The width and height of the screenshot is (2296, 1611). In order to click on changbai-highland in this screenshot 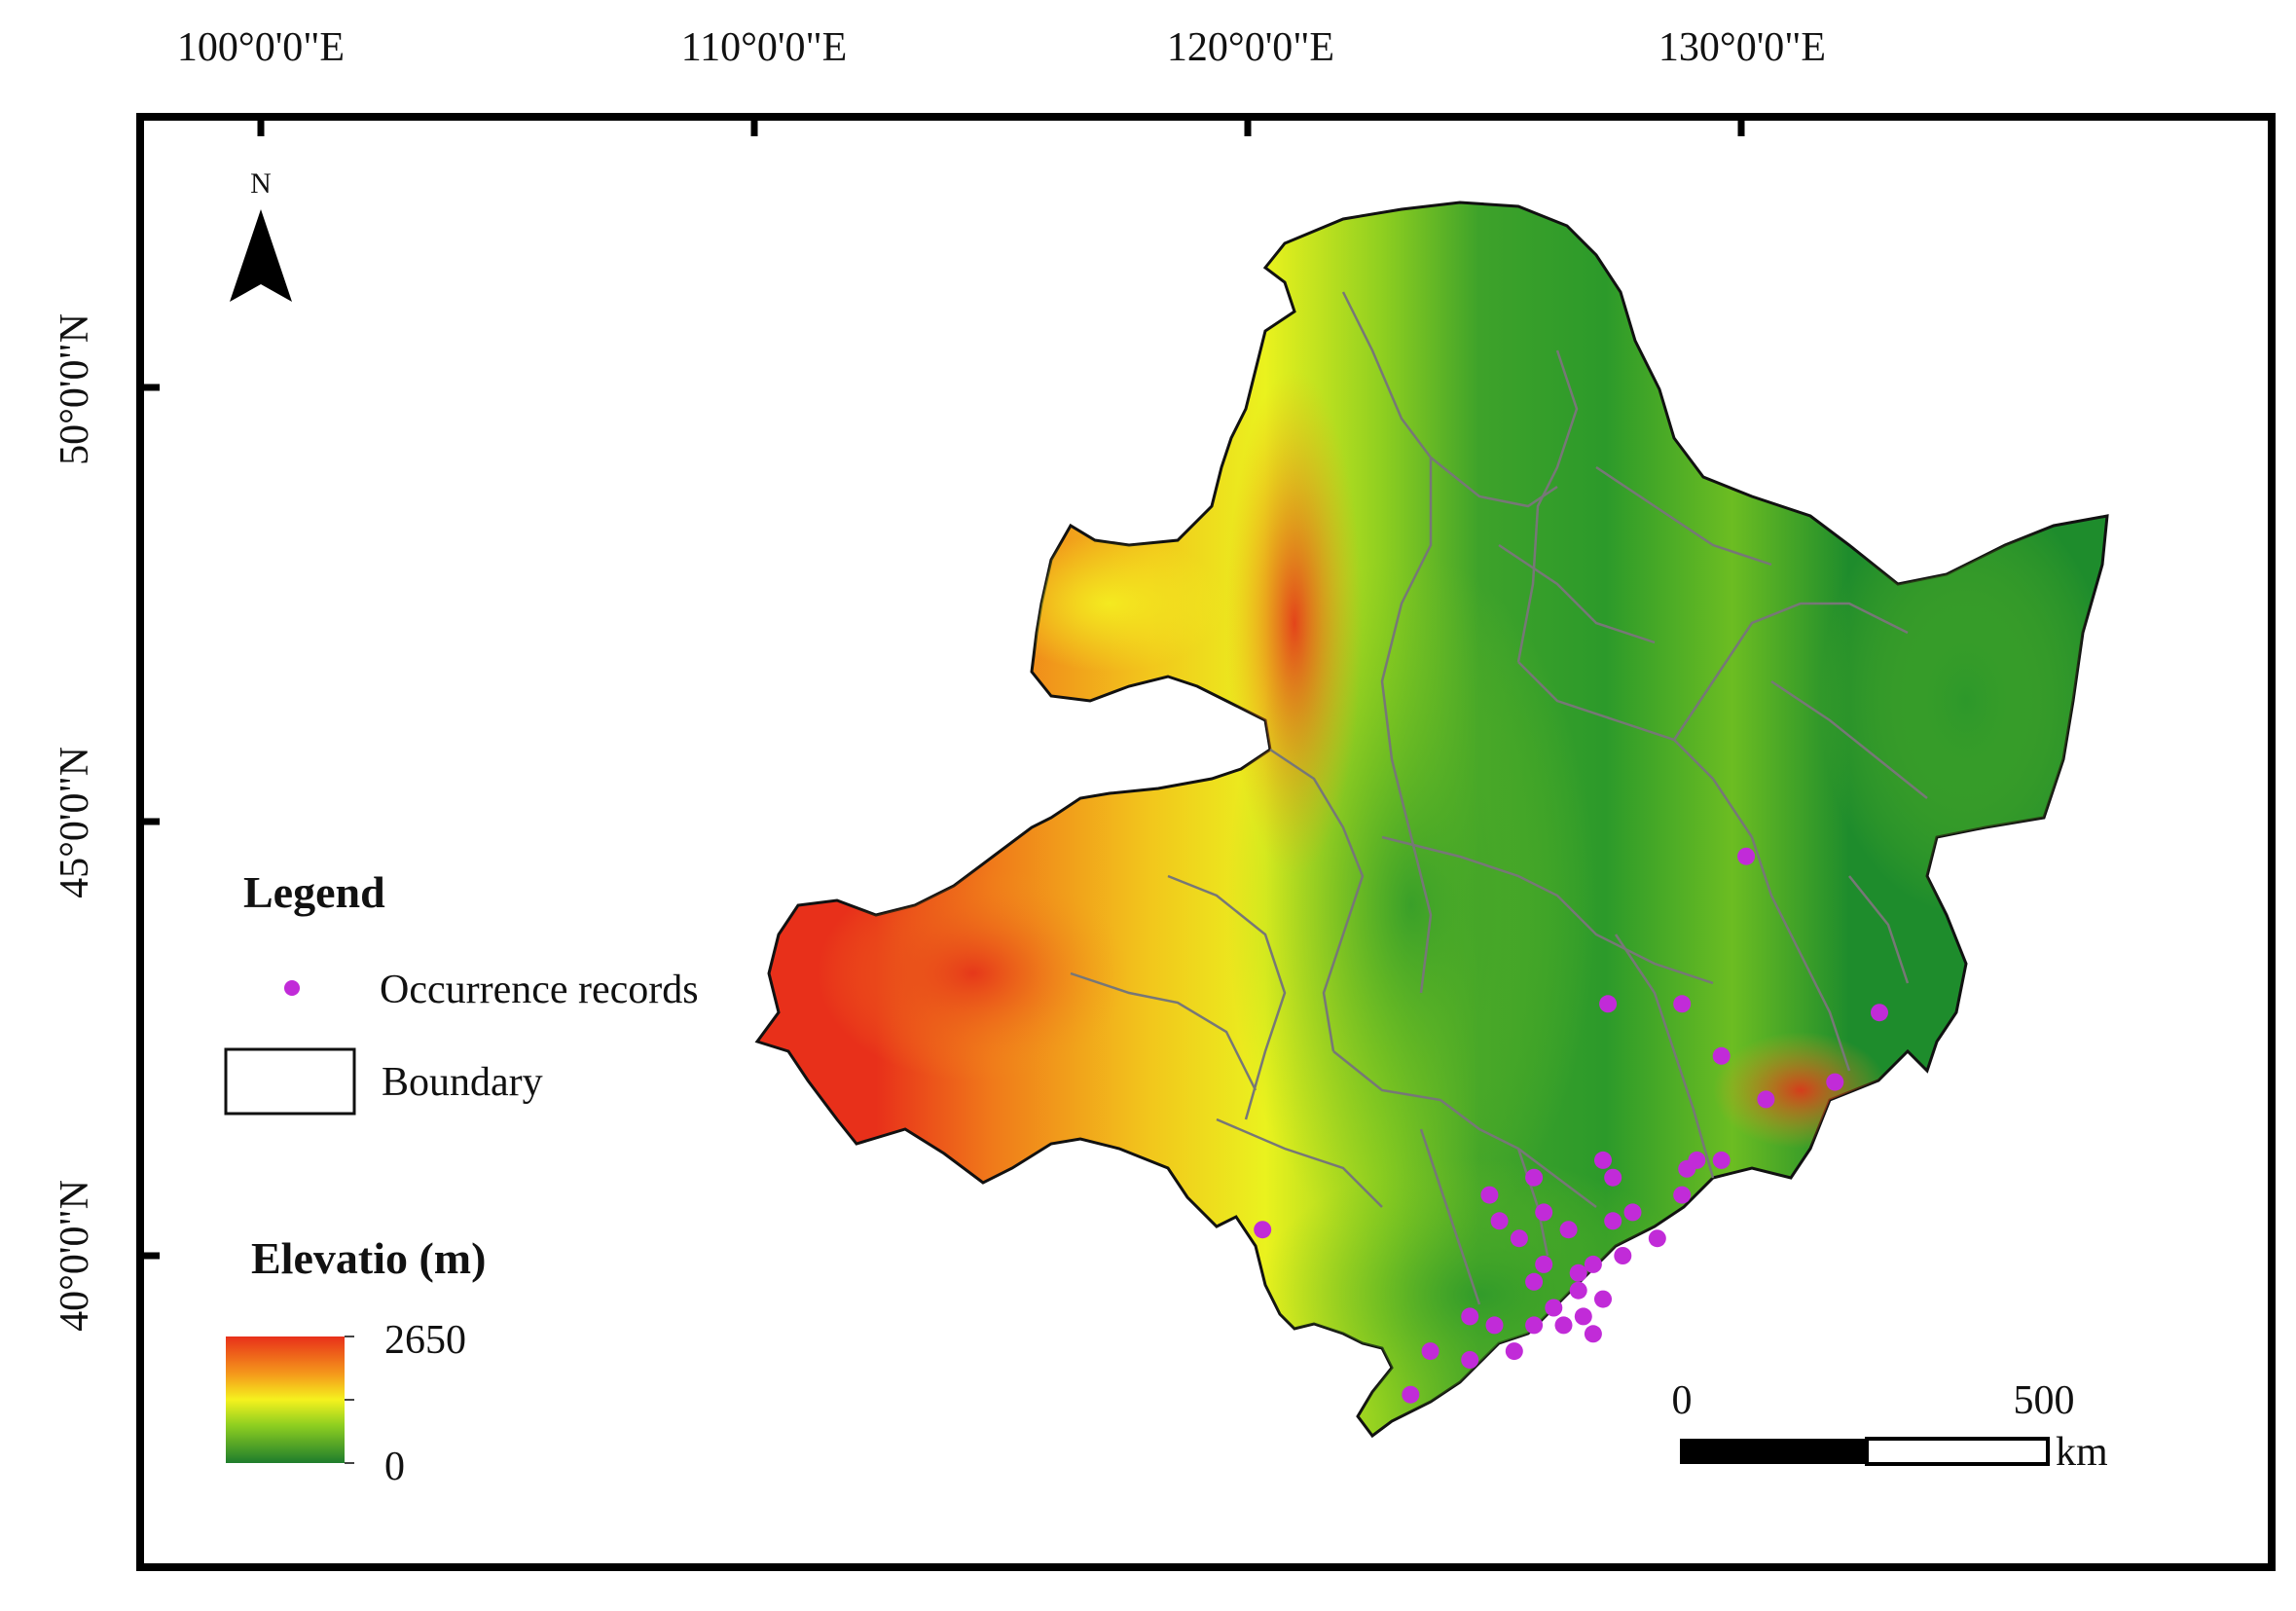, I will do `click(1800, 1090)`.